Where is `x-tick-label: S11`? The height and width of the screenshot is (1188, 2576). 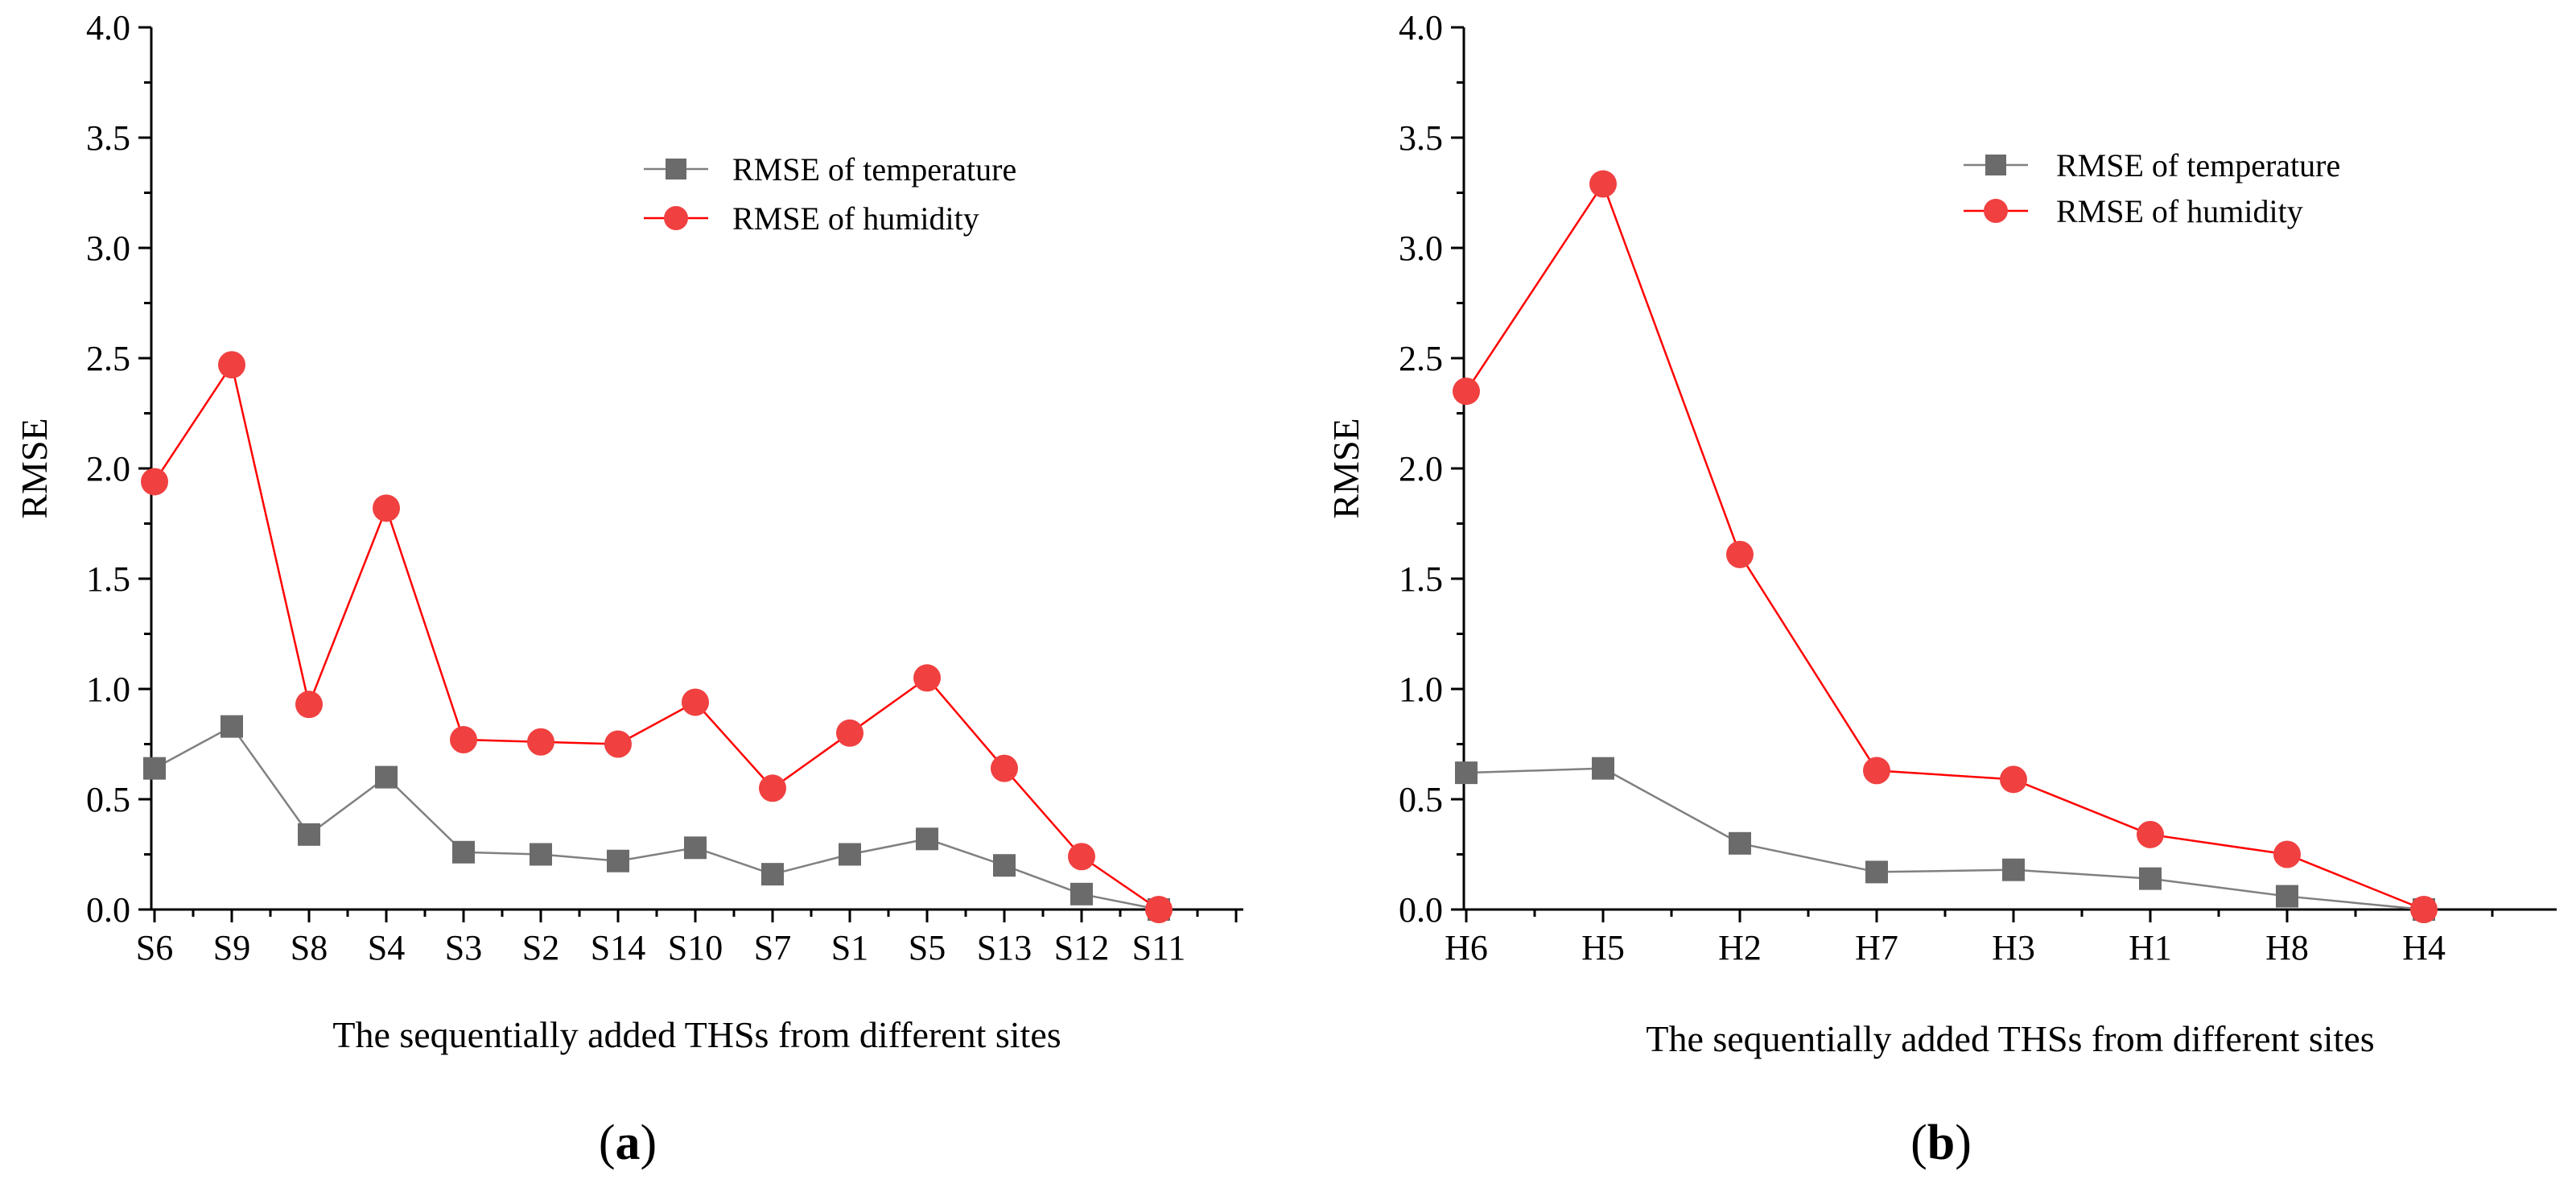
x-tick-label: S11 is located at coordinates (1159, 948).